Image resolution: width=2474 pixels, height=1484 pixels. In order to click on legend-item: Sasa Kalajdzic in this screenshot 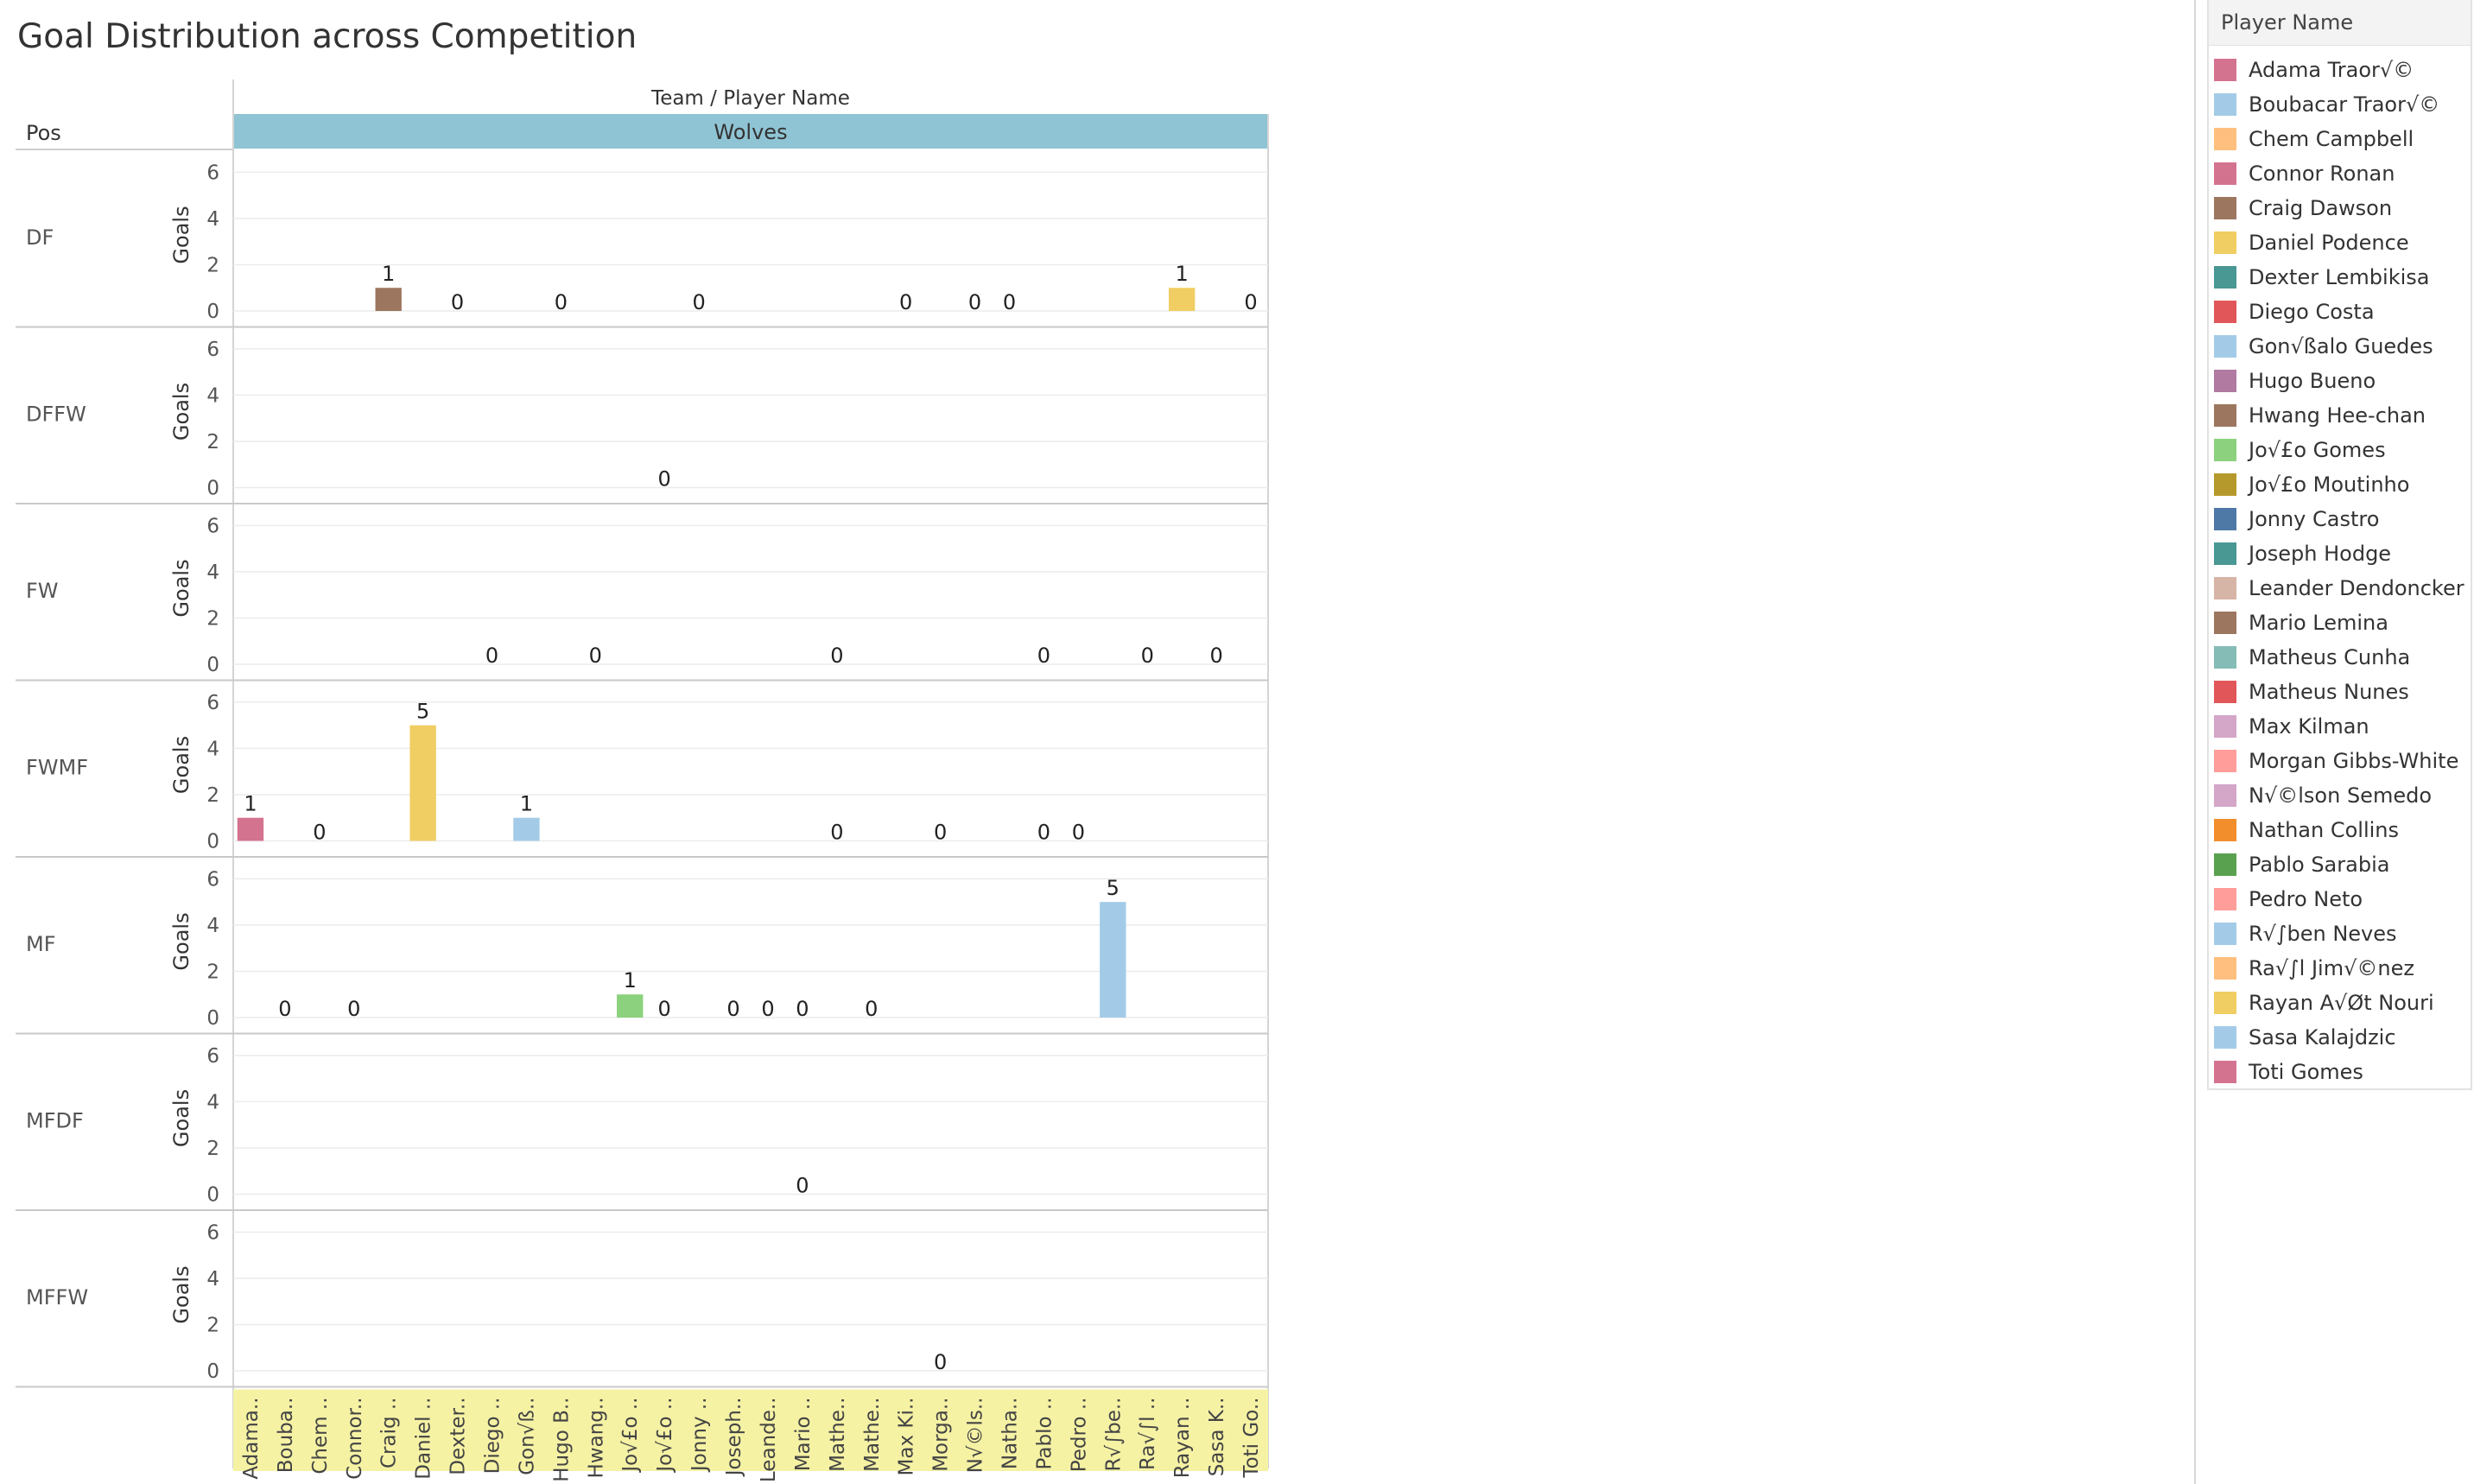, I will do `click(2340, 1037)`.